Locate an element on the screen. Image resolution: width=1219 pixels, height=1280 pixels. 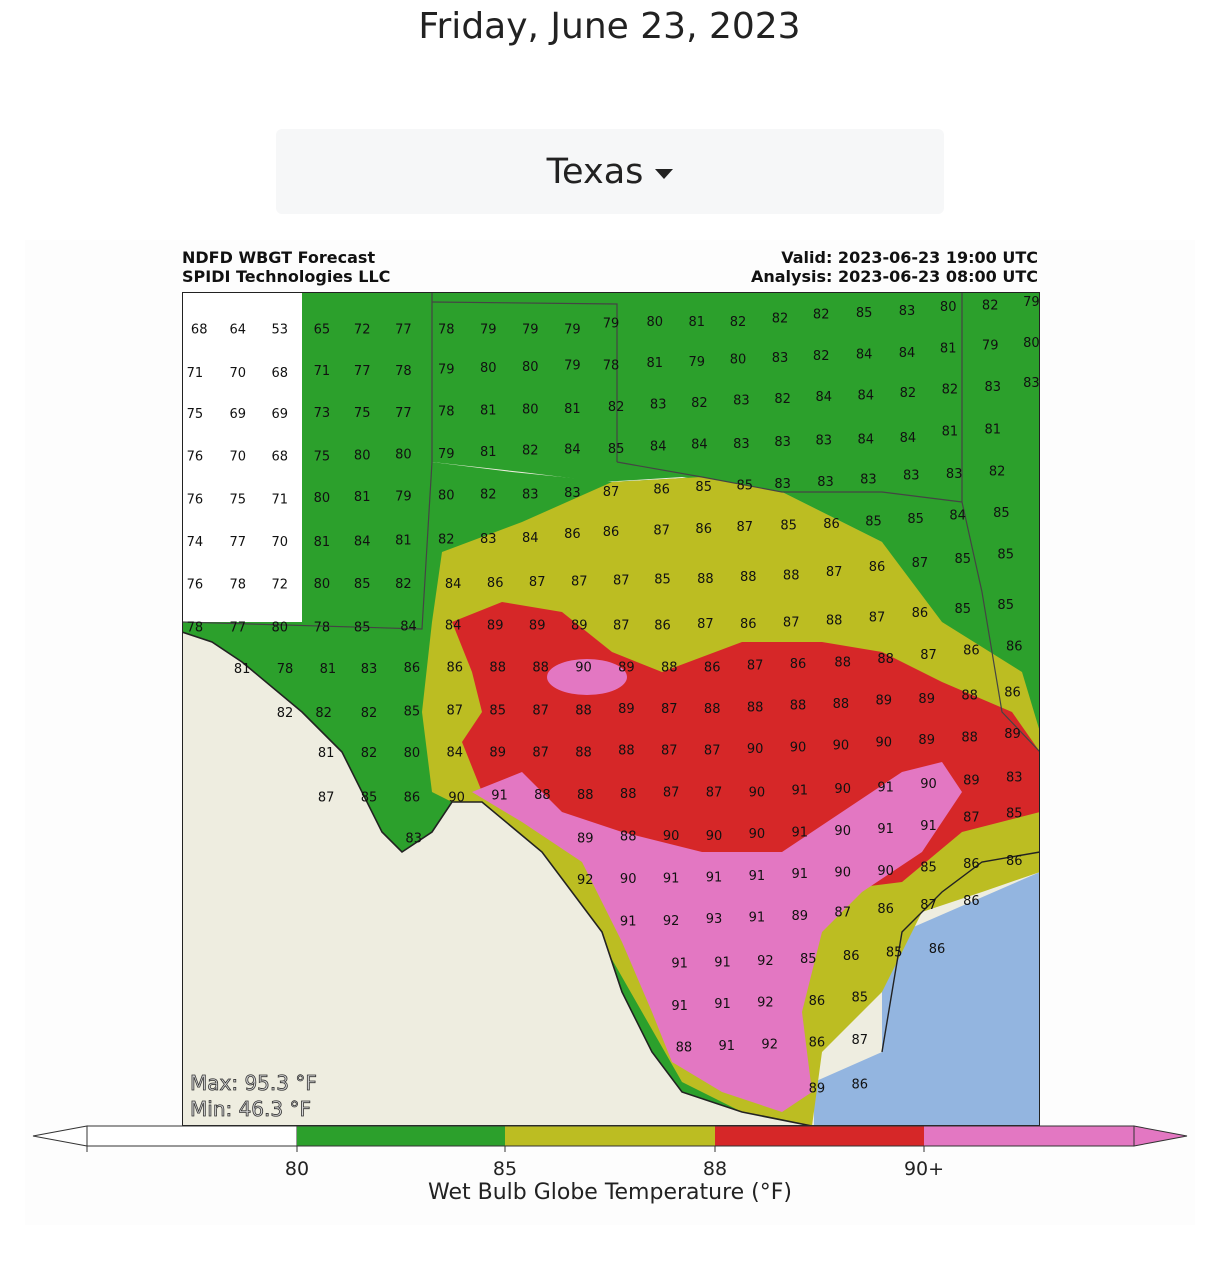
station-value: 65 is located at coordinates (322, 330).